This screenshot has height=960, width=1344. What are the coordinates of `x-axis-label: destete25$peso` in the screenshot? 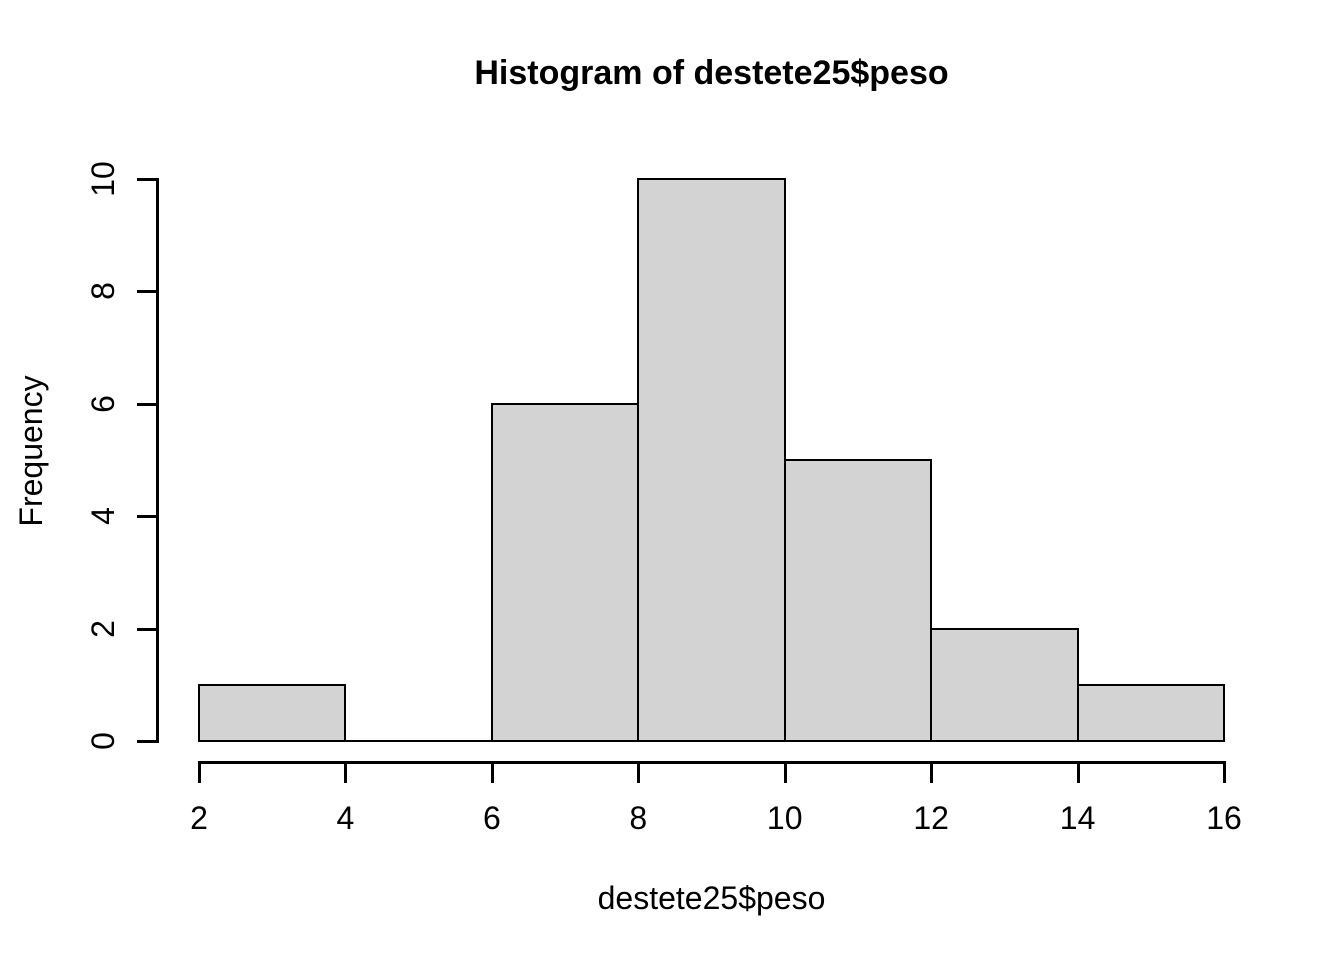 It's located at (711, 898).